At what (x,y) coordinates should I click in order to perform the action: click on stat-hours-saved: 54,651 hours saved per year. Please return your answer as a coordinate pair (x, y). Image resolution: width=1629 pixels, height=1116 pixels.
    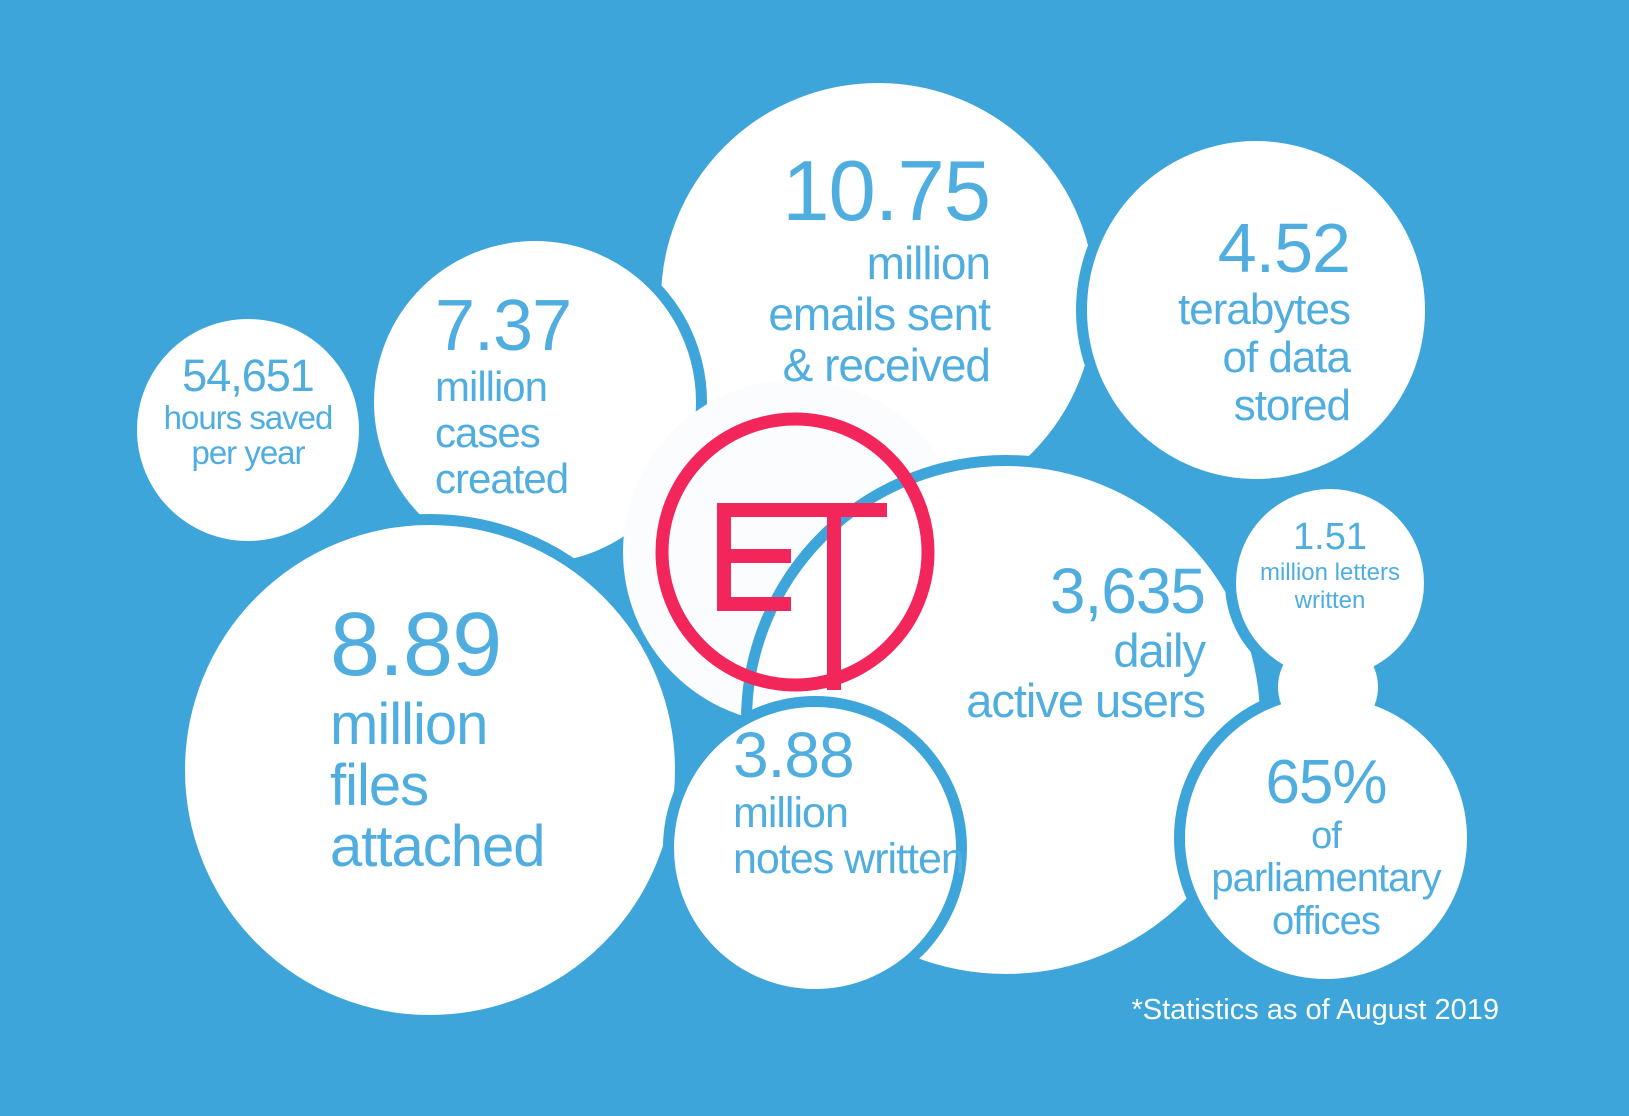
    Looking at the image, I should click on (248, 410).